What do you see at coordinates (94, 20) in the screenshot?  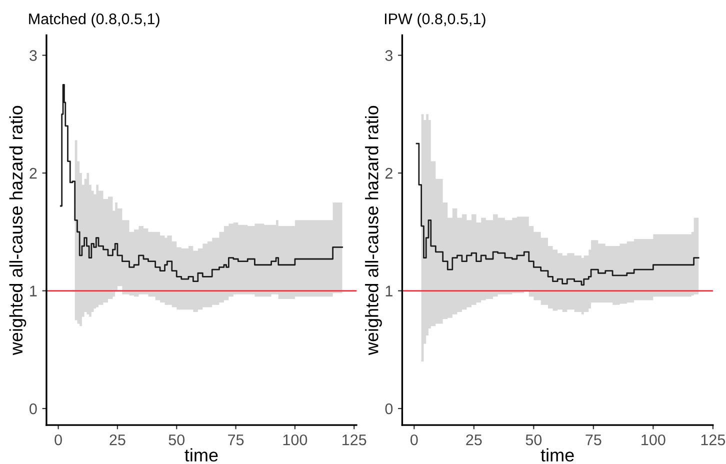 I see `chart-title: Matched (0.8,0.5,1)` at bounding box center [94, 20].